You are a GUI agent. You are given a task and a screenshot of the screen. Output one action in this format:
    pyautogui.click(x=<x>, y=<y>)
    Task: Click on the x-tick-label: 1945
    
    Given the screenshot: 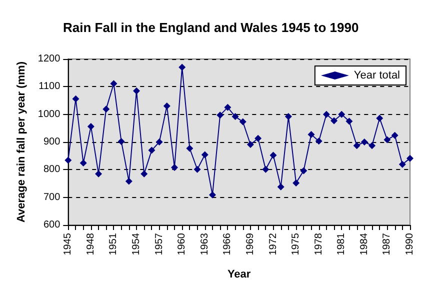 What is the action you would take?
    pyautogui.click(x=68, y=244)
    